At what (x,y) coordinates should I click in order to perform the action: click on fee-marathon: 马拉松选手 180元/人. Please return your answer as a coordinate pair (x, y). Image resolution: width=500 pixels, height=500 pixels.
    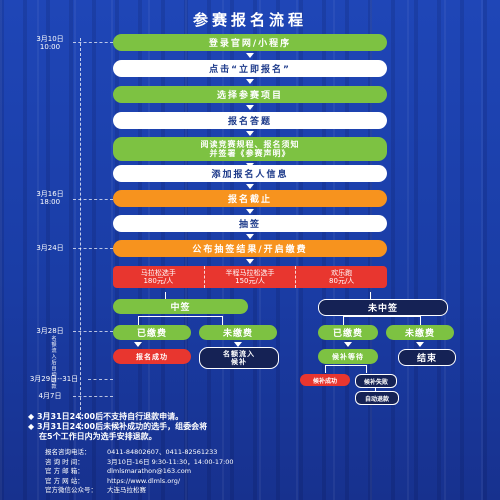
    Looking at the image, I should click on (159, 277).